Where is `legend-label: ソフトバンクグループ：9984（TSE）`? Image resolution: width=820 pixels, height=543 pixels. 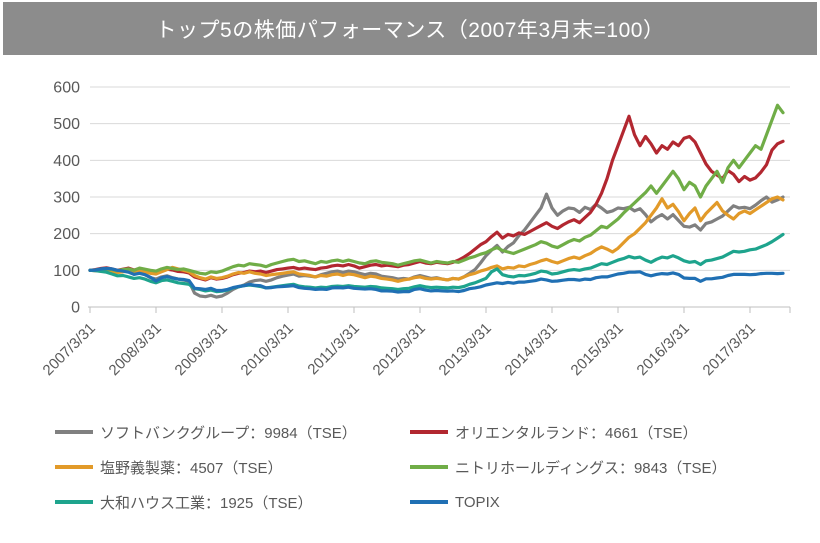 legend-label: ソフトバンクグループ：9984（TSE） is located at coordinates (228, 433).